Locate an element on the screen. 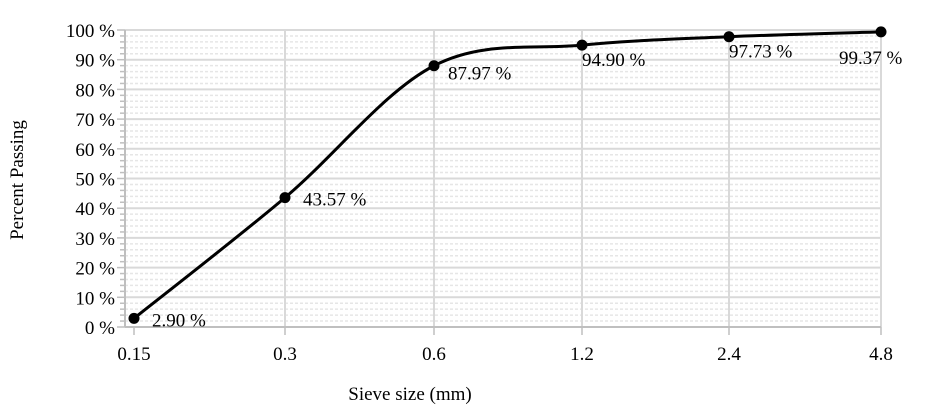 Image resolution: width=931 pixels, height=419 pixels. x-tick-label: 0.15 is located at coordinates (133, 354).